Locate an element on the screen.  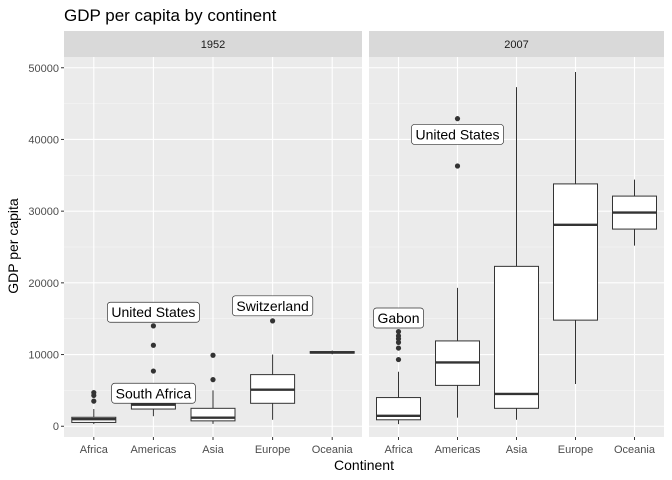
annotation-label: South Africa is located at coordinates (153, 393).